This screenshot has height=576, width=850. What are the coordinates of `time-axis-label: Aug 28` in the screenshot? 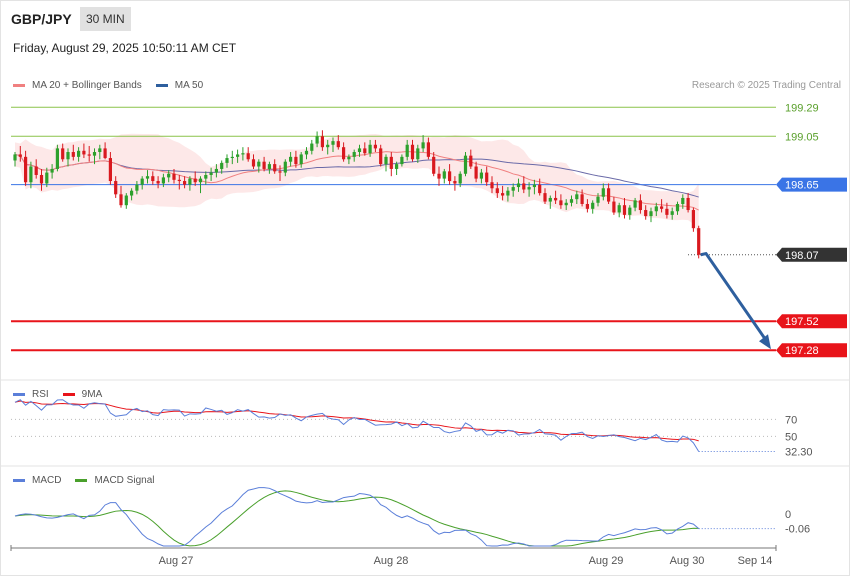 It's located at (391, 561).